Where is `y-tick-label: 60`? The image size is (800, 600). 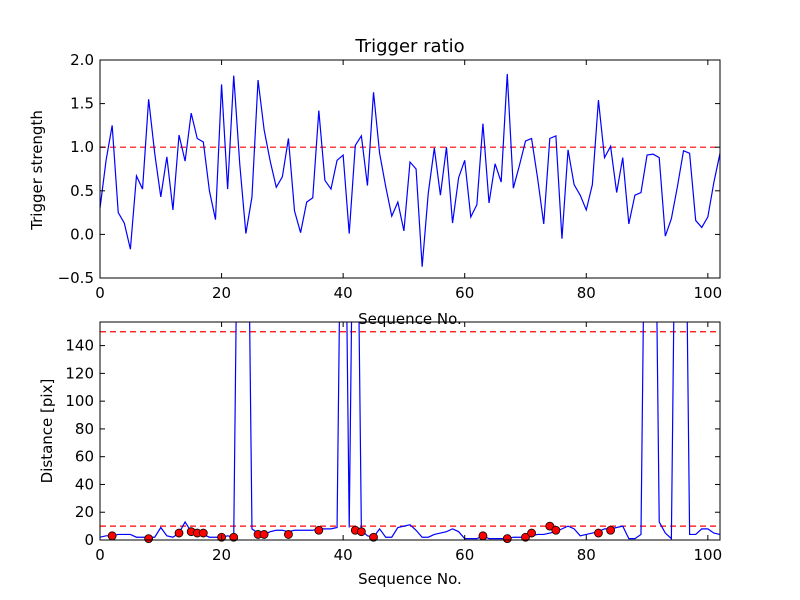
y-tick-label: 60 is located at coordinates (84, 457).